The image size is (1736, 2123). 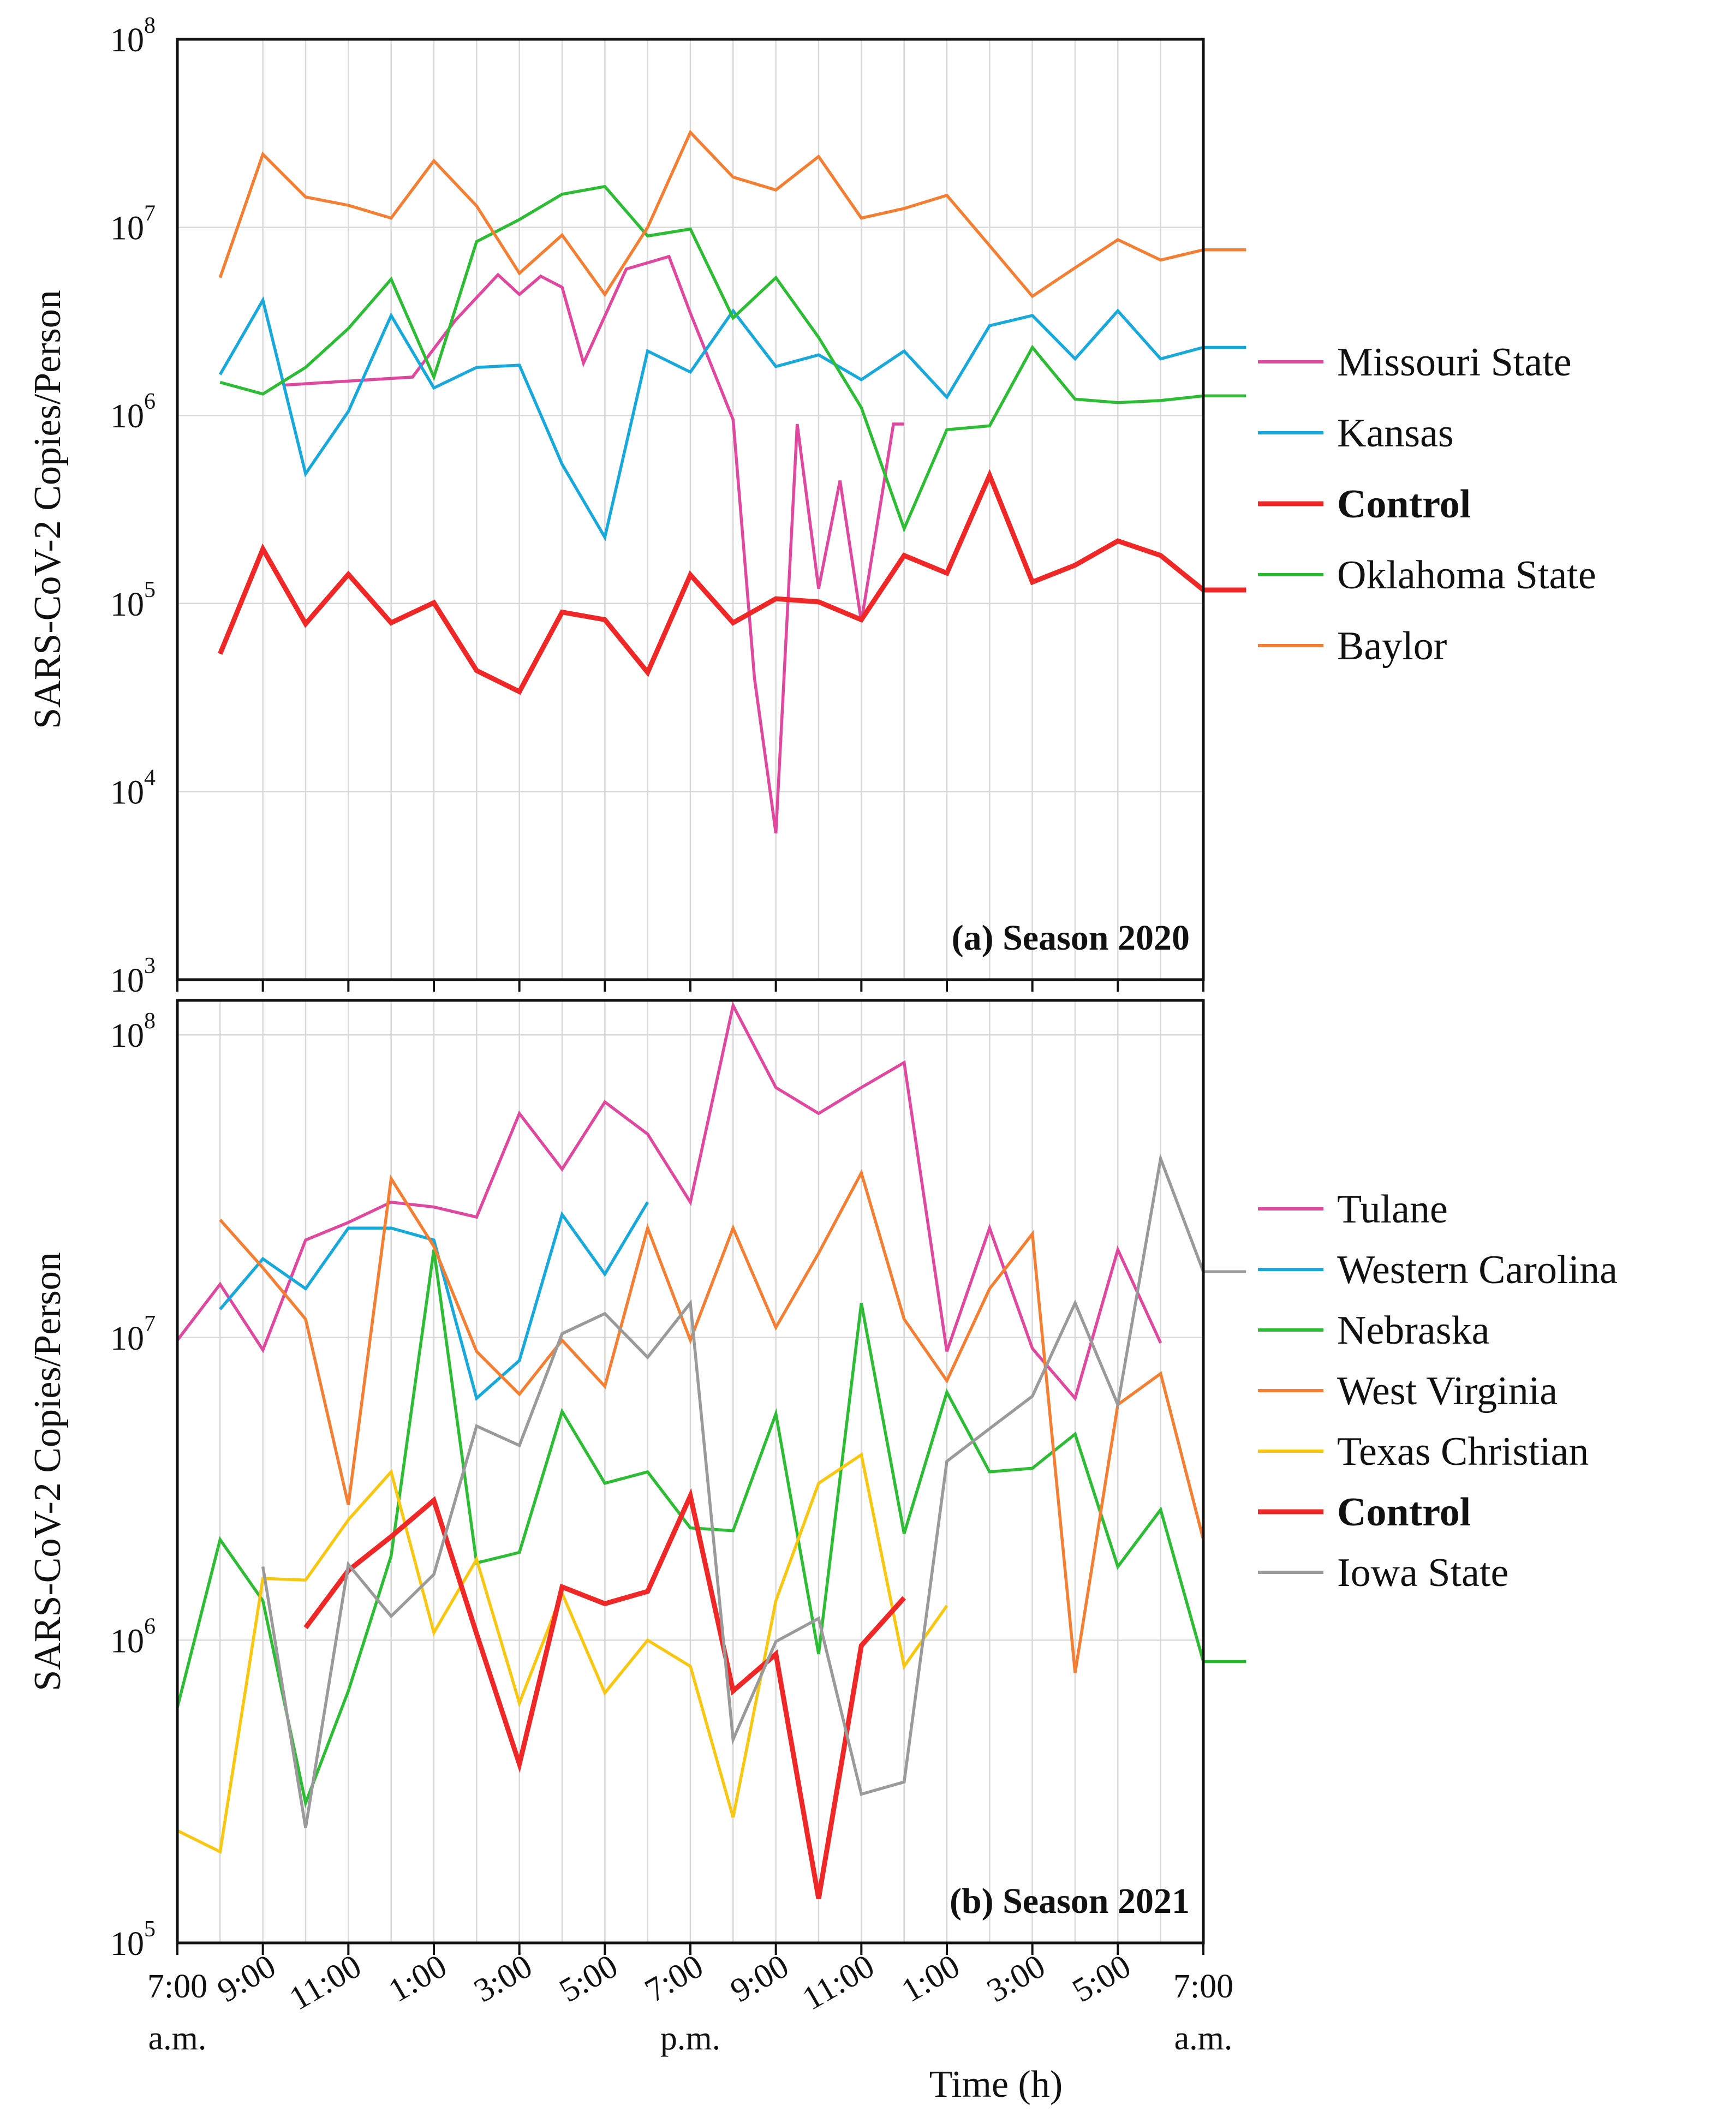 What do you see at coordinates (133, 976) in the screenshot?
I see `y-tick-label: 10³` at bounding box center [133, 976].